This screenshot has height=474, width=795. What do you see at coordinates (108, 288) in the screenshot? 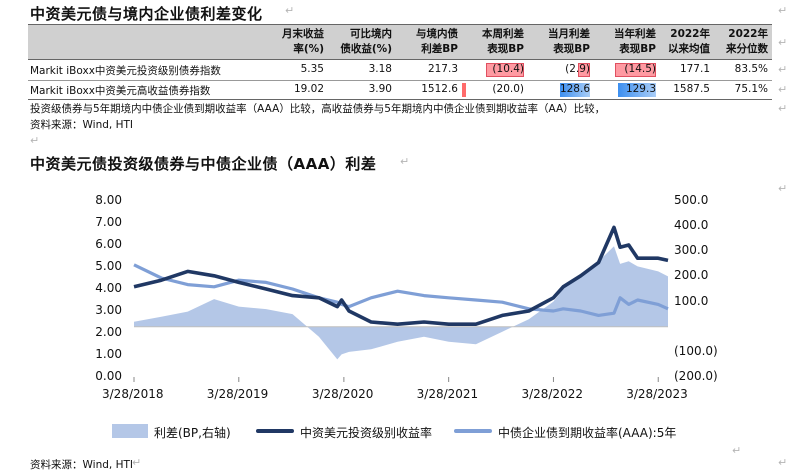
I see `y-left-tick-label: 4.00` at bounding box center [108, 288].